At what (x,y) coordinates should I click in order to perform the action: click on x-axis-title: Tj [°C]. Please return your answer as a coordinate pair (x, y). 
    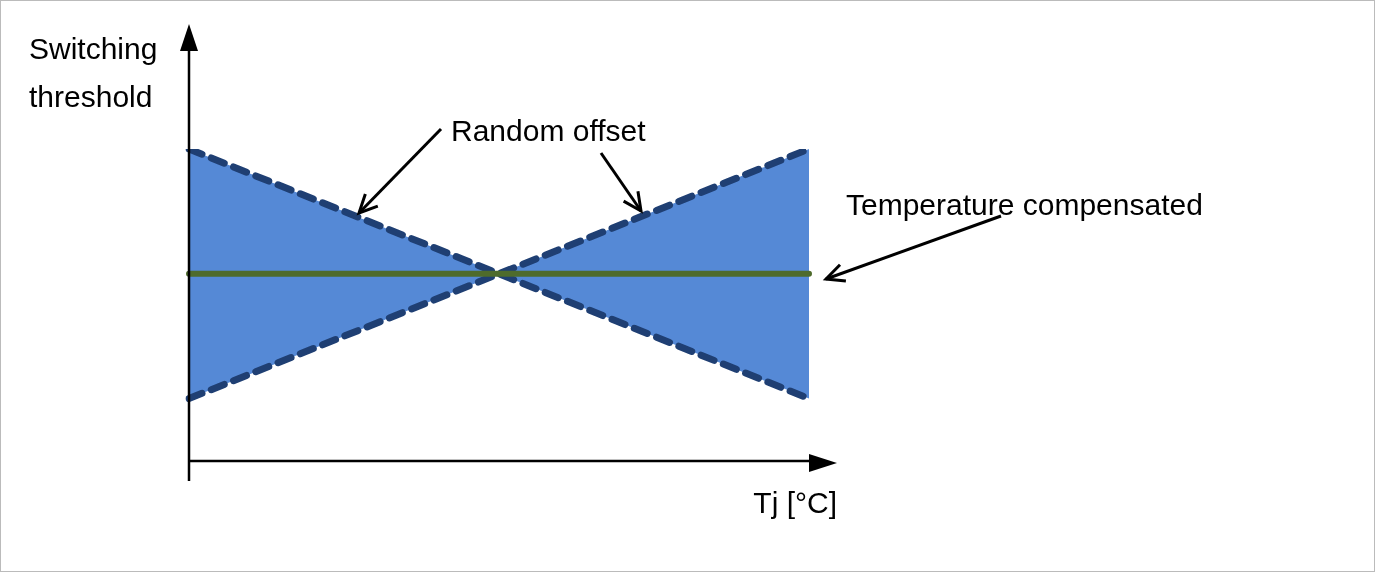
    Looking at the image, I should click on (795, 502).